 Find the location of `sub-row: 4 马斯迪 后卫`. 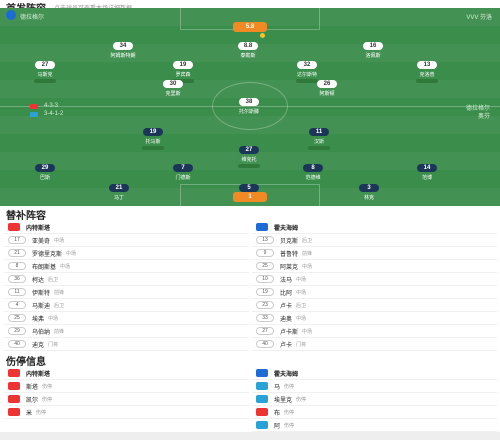

sub-row: 4 马斯迪 后卫 is located at coordinates (126, 305).